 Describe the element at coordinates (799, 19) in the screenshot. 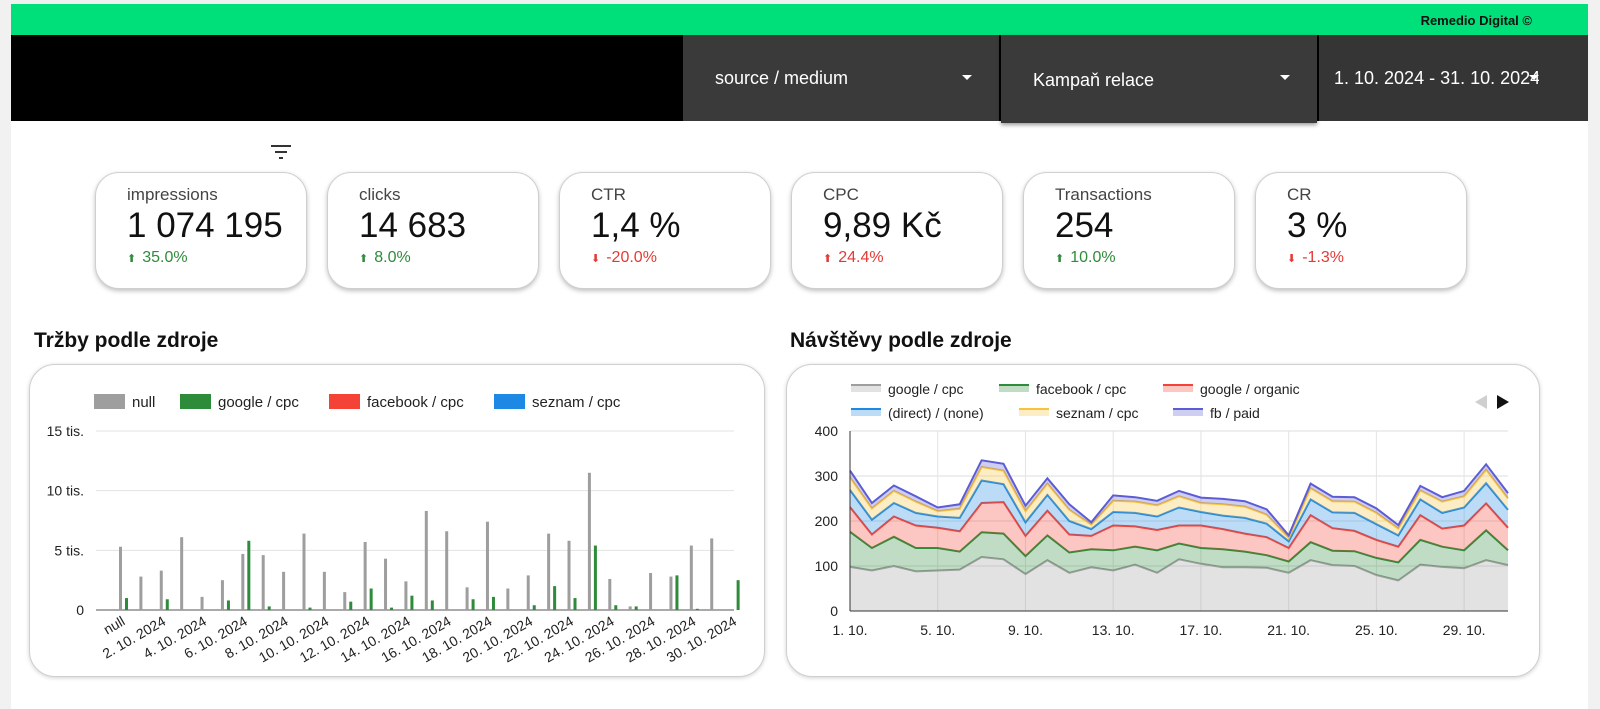

I see `top-accent-bar: Remedio Digital ©` at that location.